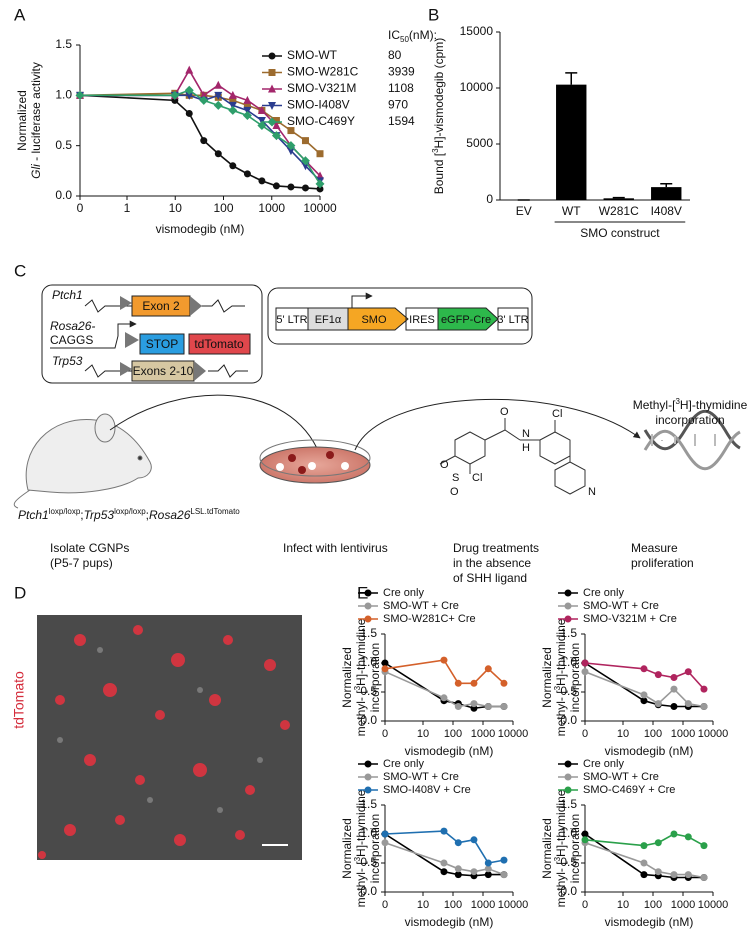 This screenshot has height=936, width=751. Describe the element at coordinates (513, 319) in the screenshot. I see `ltr` at that location.